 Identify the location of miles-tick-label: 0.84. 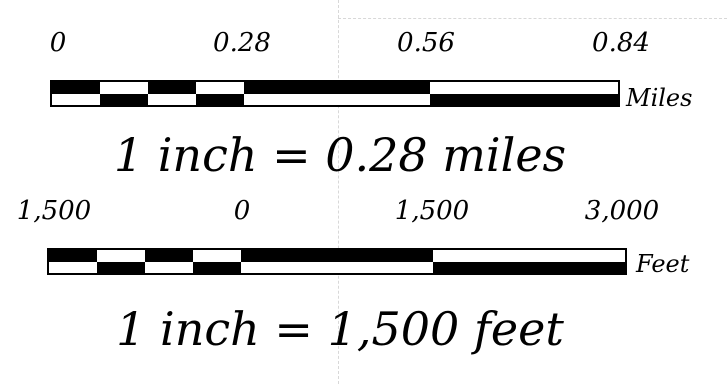
(621, 43).